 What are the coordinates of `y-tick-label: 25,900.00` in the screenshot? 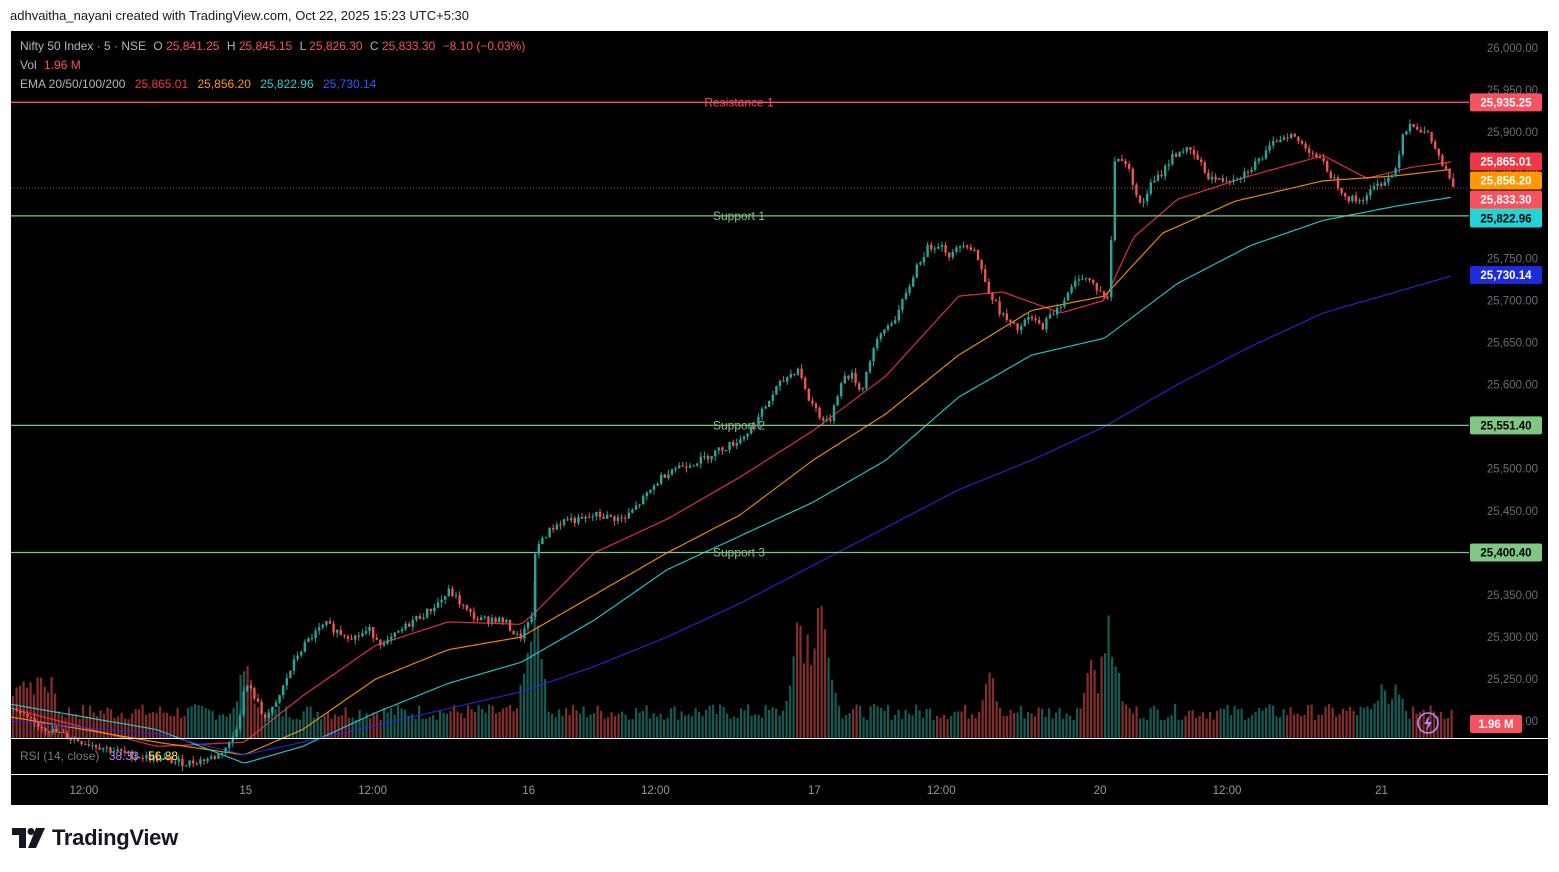 It's located at (1512, 133).